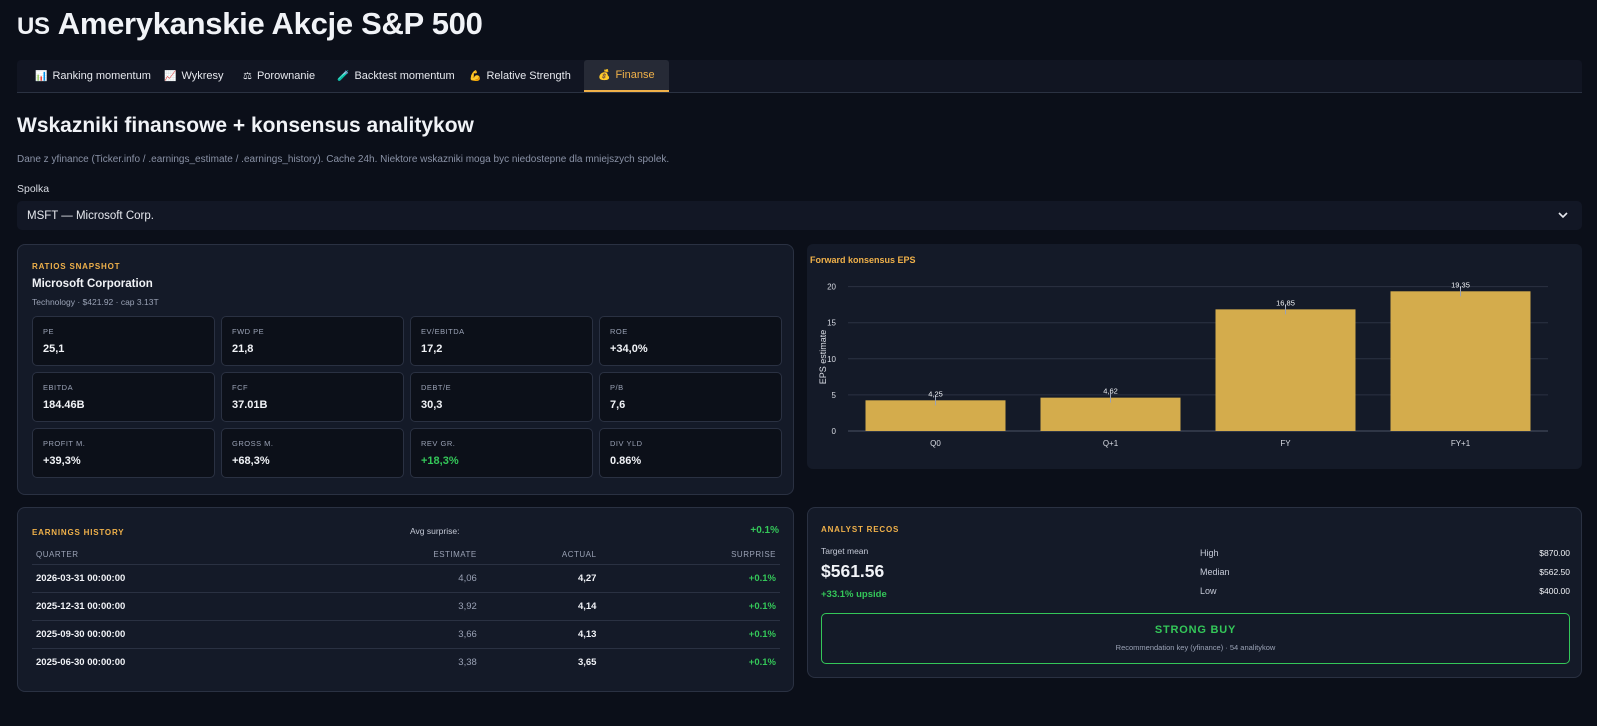 The height and width of the screenshot is (726, 1597). Describe the element at coordinates (182, 634) in the screenshot. I see `quarter-cell: 2025-09-30 00:00:00` at that location.